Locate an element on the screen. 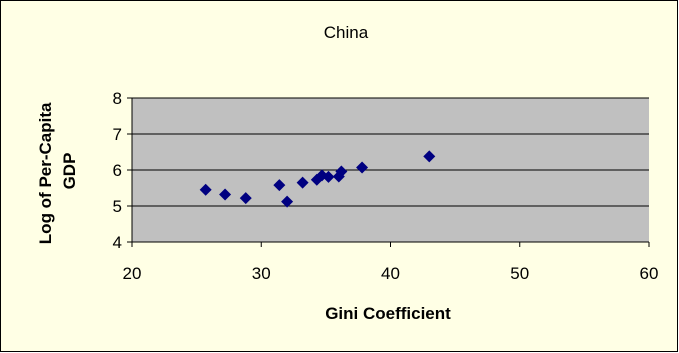 Image resolution: width=679 pixels, height=353 pixels. x-tick-label-60: 60 is located at coordinates (649, 273).